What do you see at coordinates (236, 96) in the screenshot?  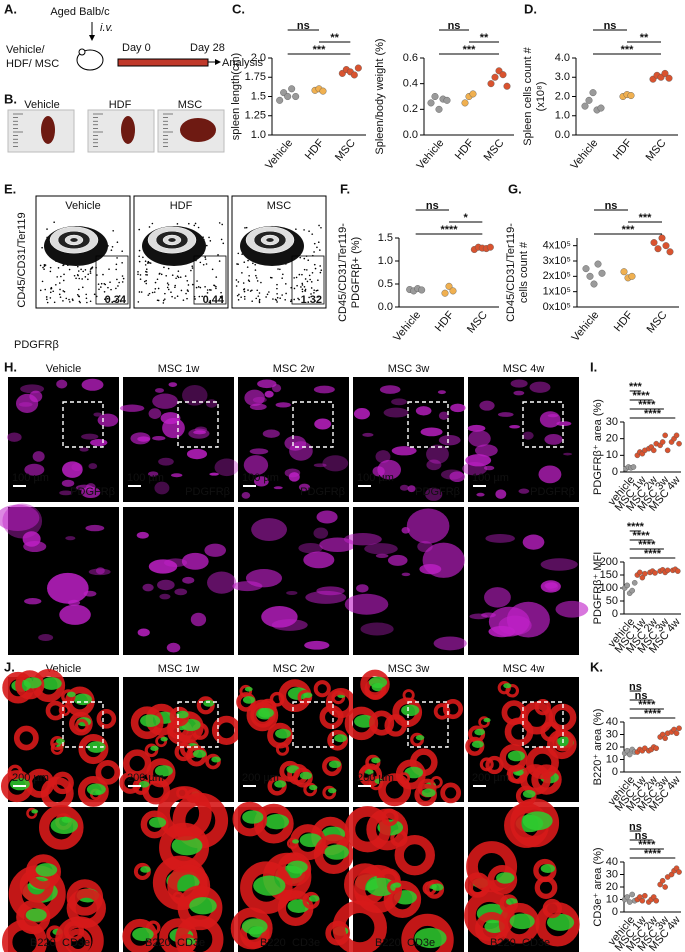 I see `y-axis-label: spleen length(cm)` at bounding box center [236, 96].